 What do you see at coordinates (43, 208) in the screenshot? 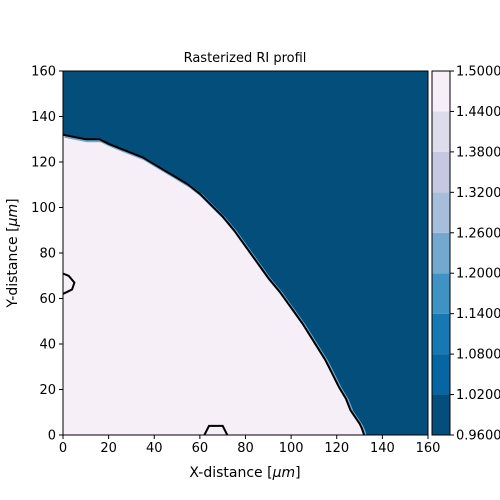
I see `y-tick-label: 100` at bounding box center [43, 208].